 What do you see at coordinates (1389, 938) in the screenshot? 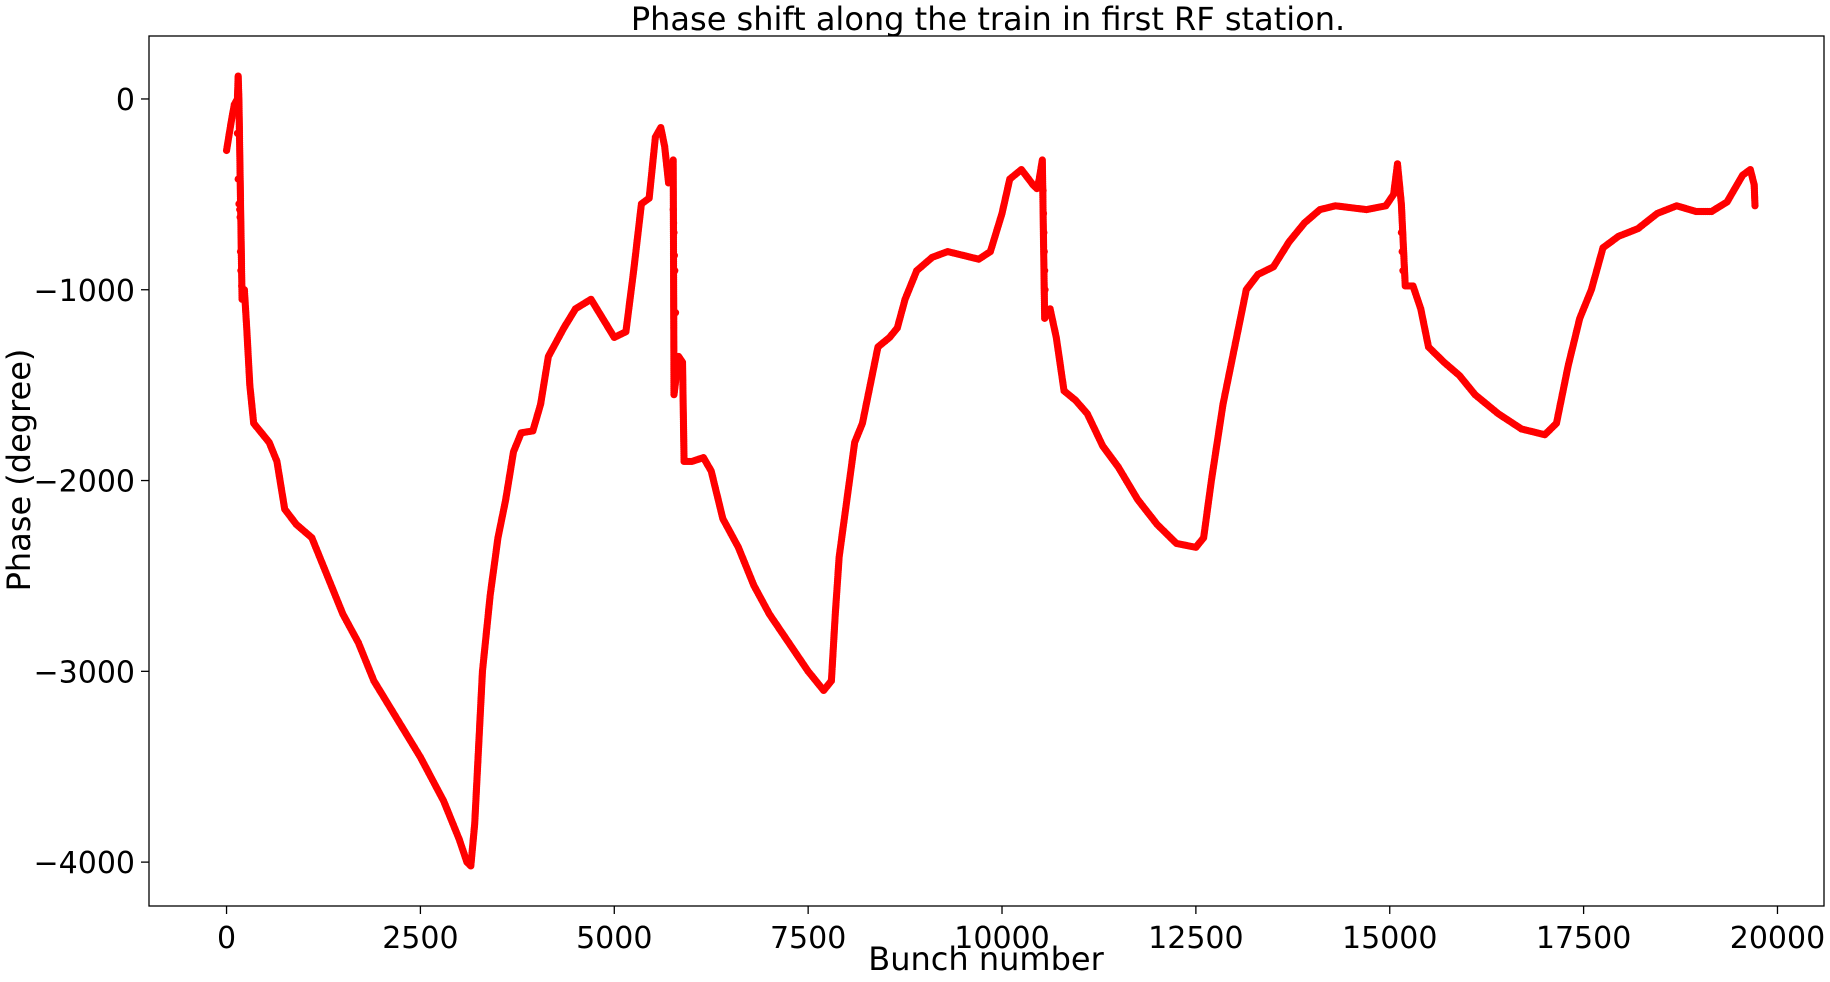
I see `x-tick-label: 15000` at bounding box center [1389, 938].